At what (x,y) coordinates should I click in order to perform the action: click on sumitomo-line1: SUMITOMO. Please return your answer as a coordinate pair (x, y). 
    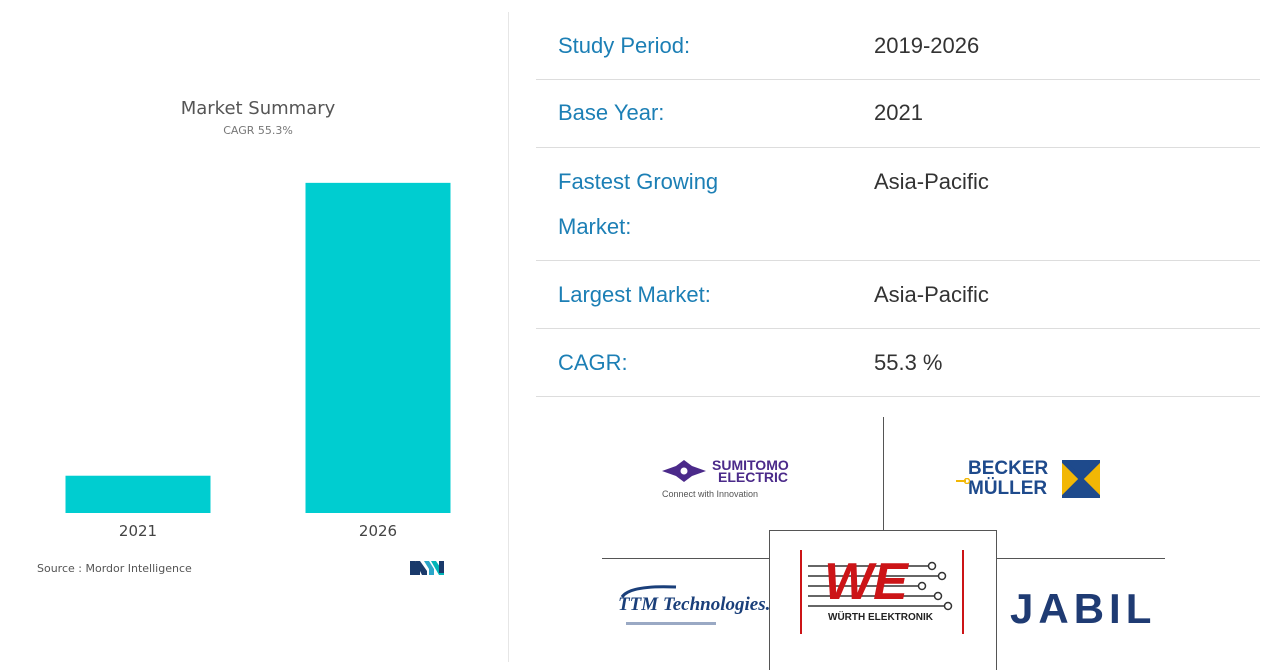
    Looking at the image, I should click on (750, 465).